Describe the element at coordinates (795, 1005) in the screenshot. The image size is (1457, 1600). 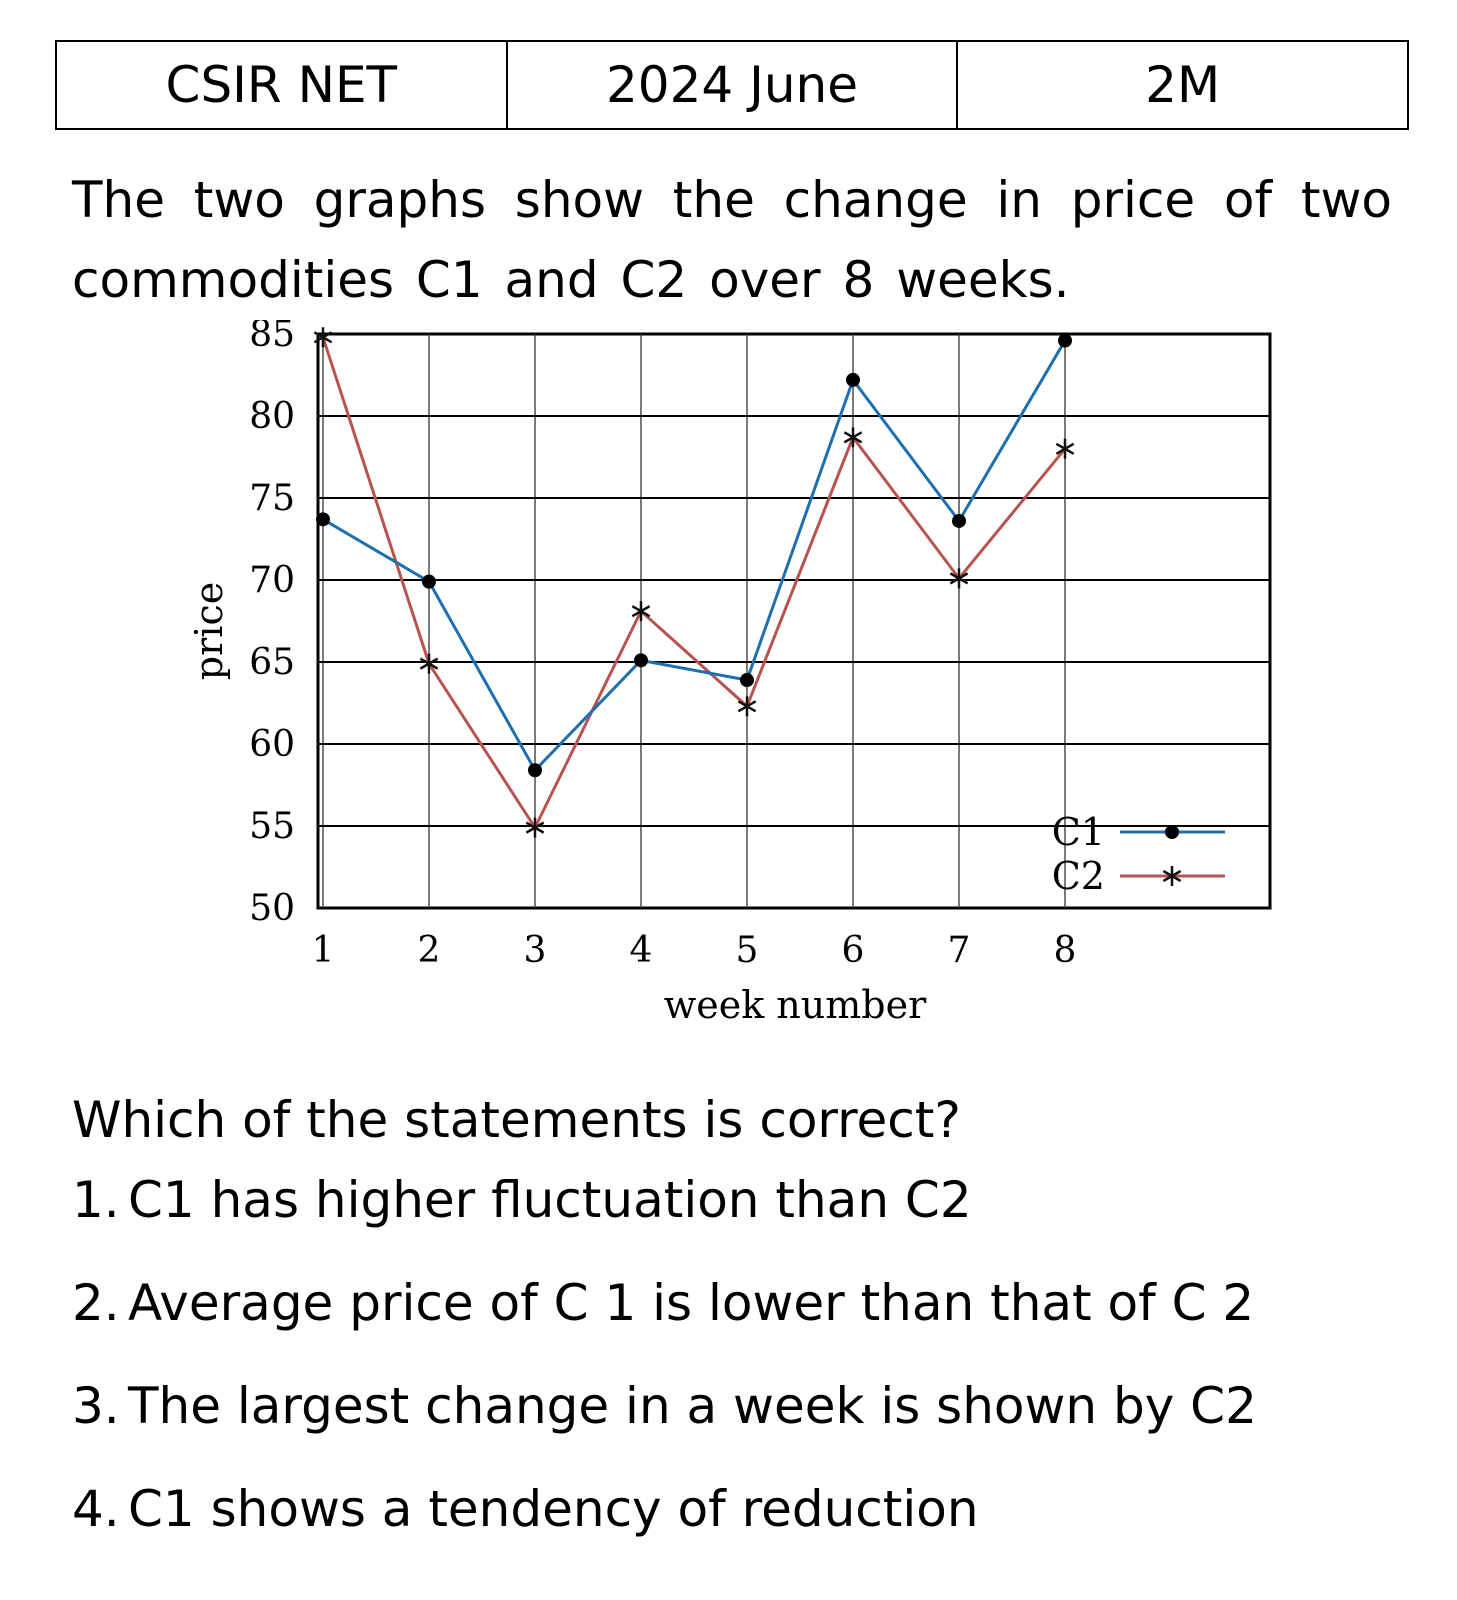
I see `x-axis-label: week number` at that location.